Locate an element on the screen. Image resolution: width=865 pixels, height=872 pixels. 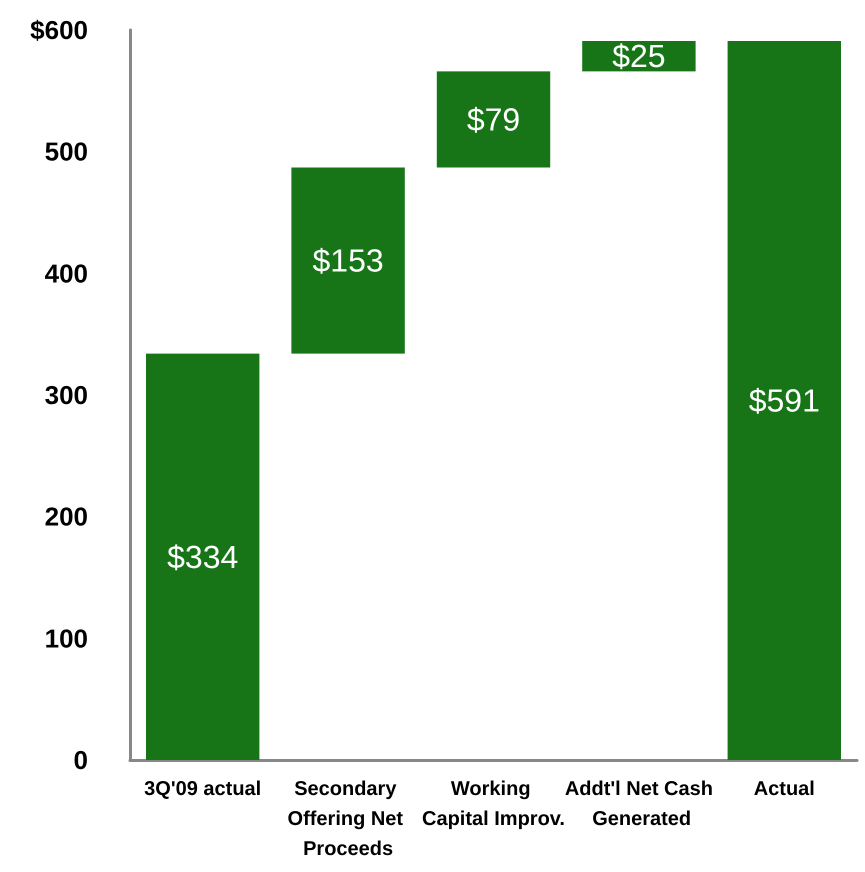
y-tick-label: 200 is located at coordinates (66, 517).